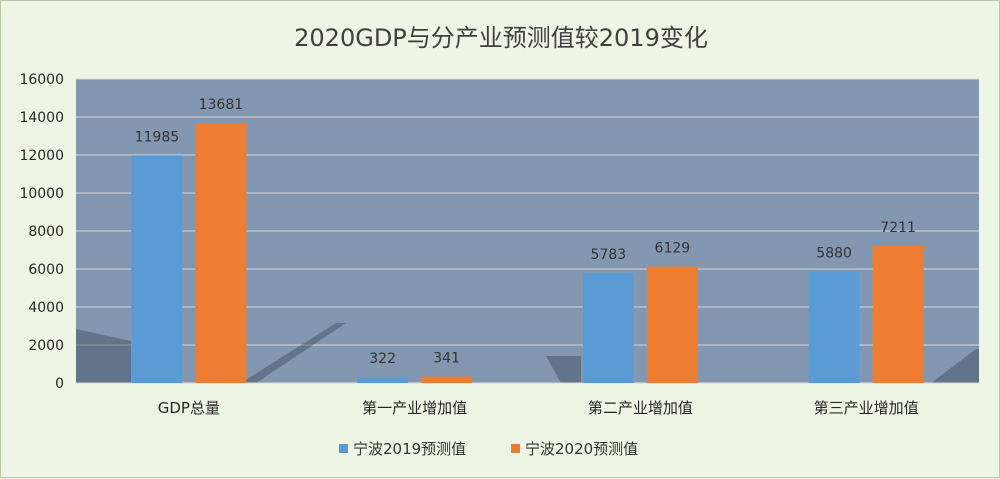 The image size is (1000, 479). I want to click on legend: 宁波2019预测值 宁波2020预测值, so click(488, 449).